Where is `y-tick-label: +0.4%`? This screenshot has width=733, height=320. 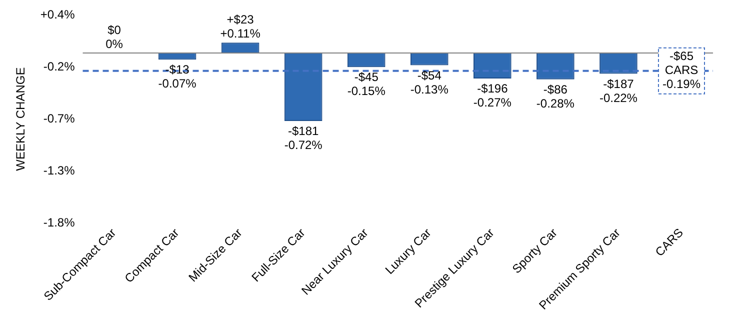 y-tick-label: +0.4% is located at coordinates (58, 15).